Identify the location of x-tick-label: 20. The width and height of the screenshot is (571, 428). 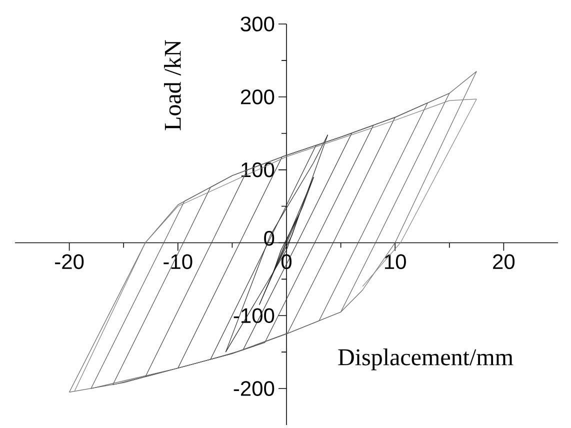
(504, 262).